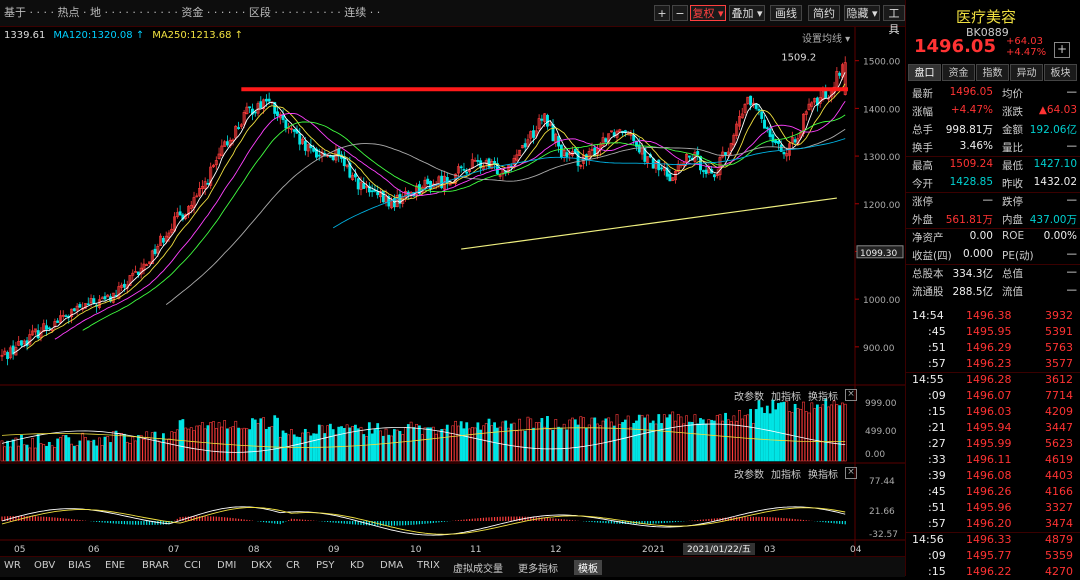 This screenshot has width=1080, height=580. What do you see at coordinates (680, 13) in the screenshot?
I see `toolbar-button-1: −` at bounding box center [680, 13].